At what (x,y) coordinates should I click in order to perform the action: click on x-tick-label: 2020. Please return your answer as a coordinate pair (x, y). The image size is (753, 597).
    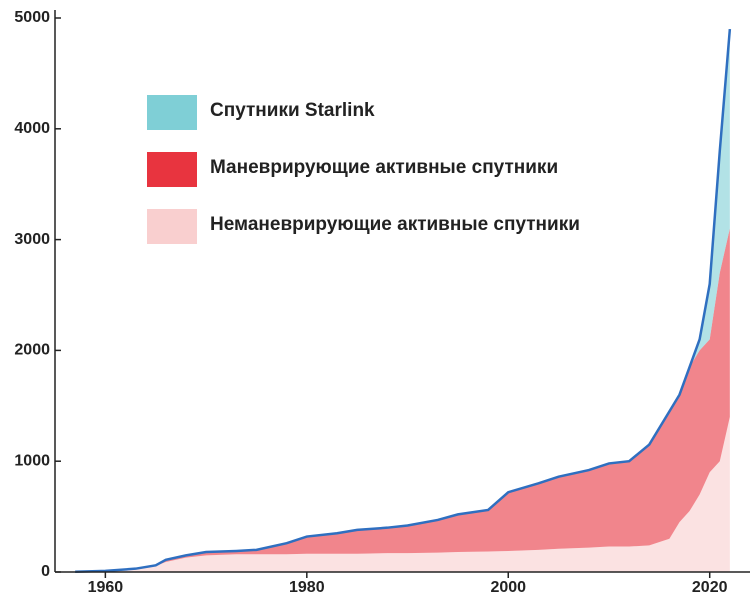
    Looking at the image, I should click on (710, 587).